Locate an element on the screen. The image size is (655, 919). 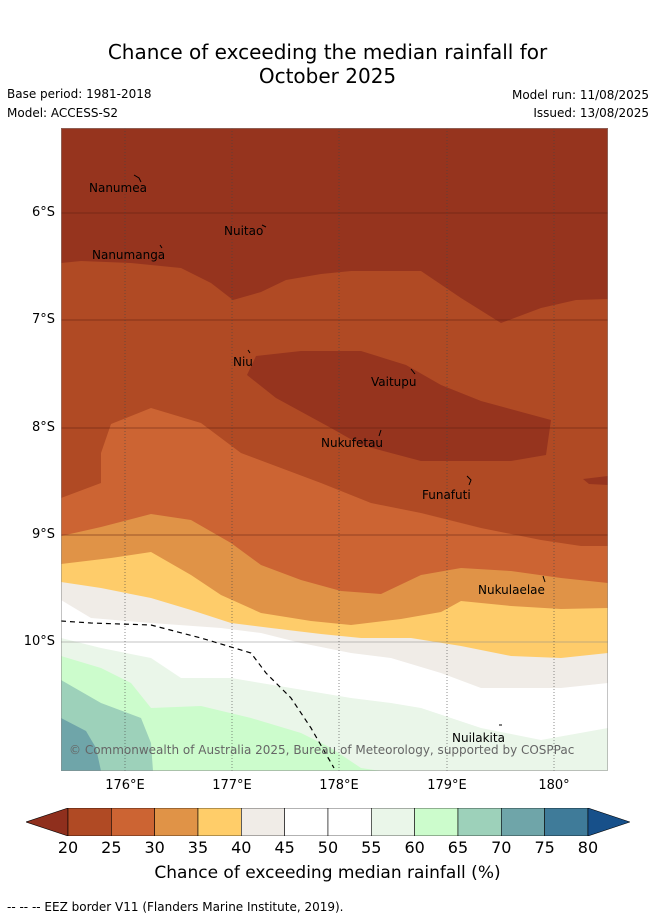
colorbar-tick-label: 20 is located at coordinates (68, 847).